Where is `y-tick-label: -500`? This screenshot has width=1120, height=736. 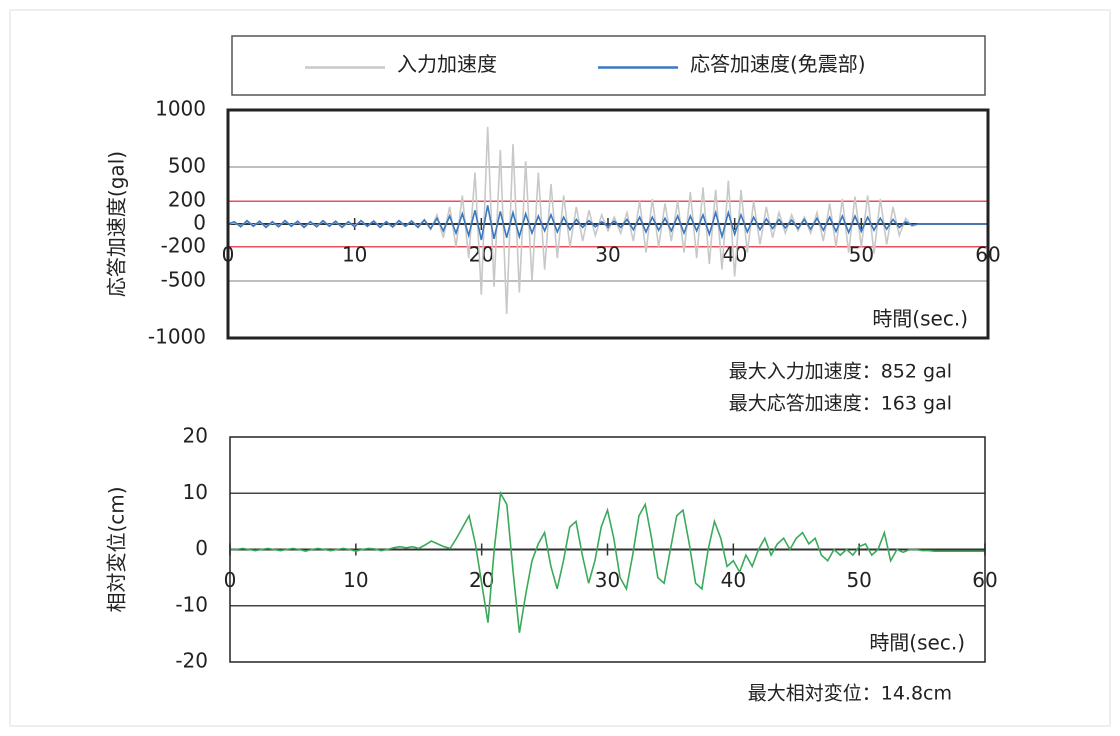
y-tick-label: -500 is located at coordinates (183, 280).